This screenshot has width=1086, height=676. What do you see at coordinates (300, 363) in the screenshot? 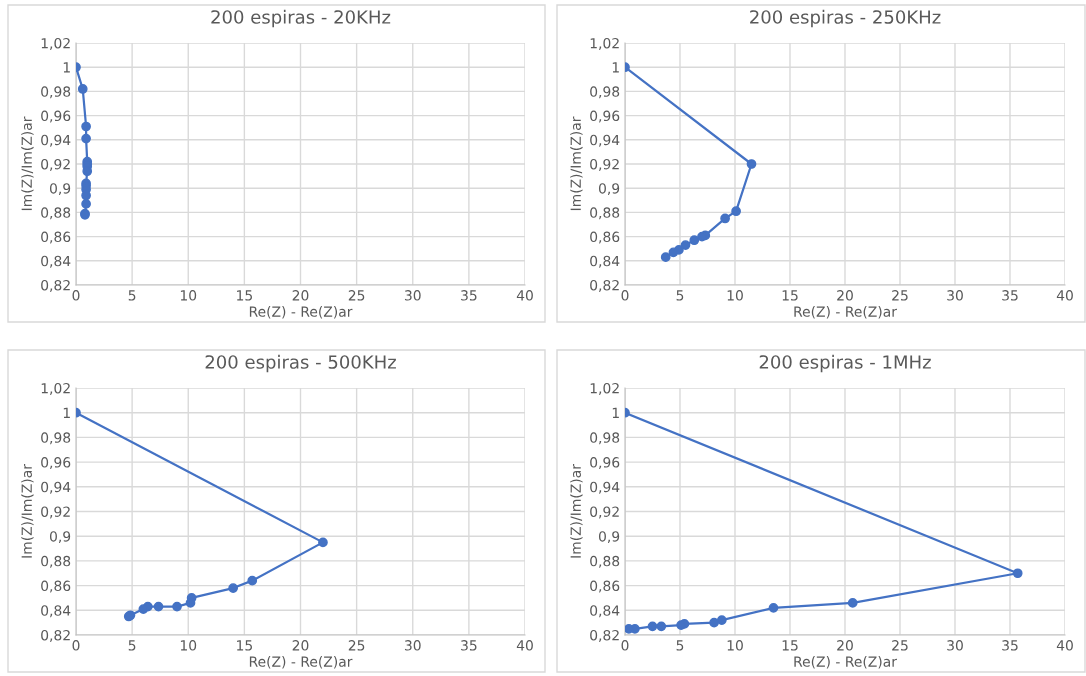
I see `chart-title: 200 espiras - 500KHz` at bounding box center [300, 363].